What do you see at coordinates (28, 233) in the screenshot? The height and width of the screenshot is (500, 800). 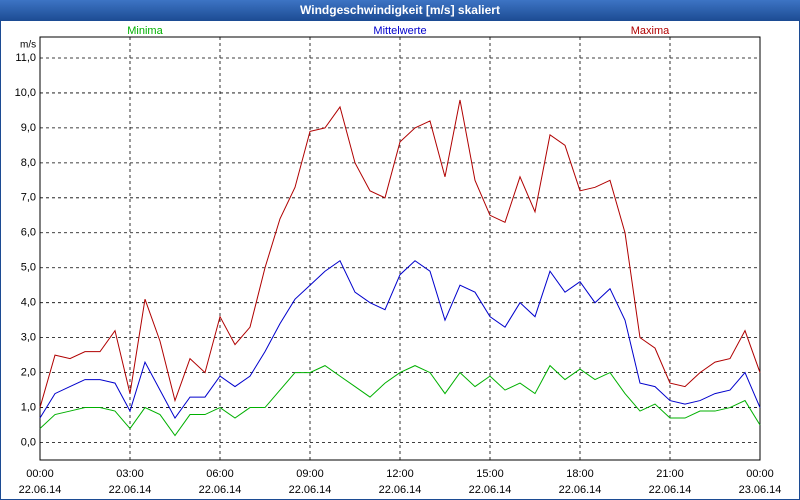 I see `y-tick-label: 6,0` at bounding box center [28, 233].